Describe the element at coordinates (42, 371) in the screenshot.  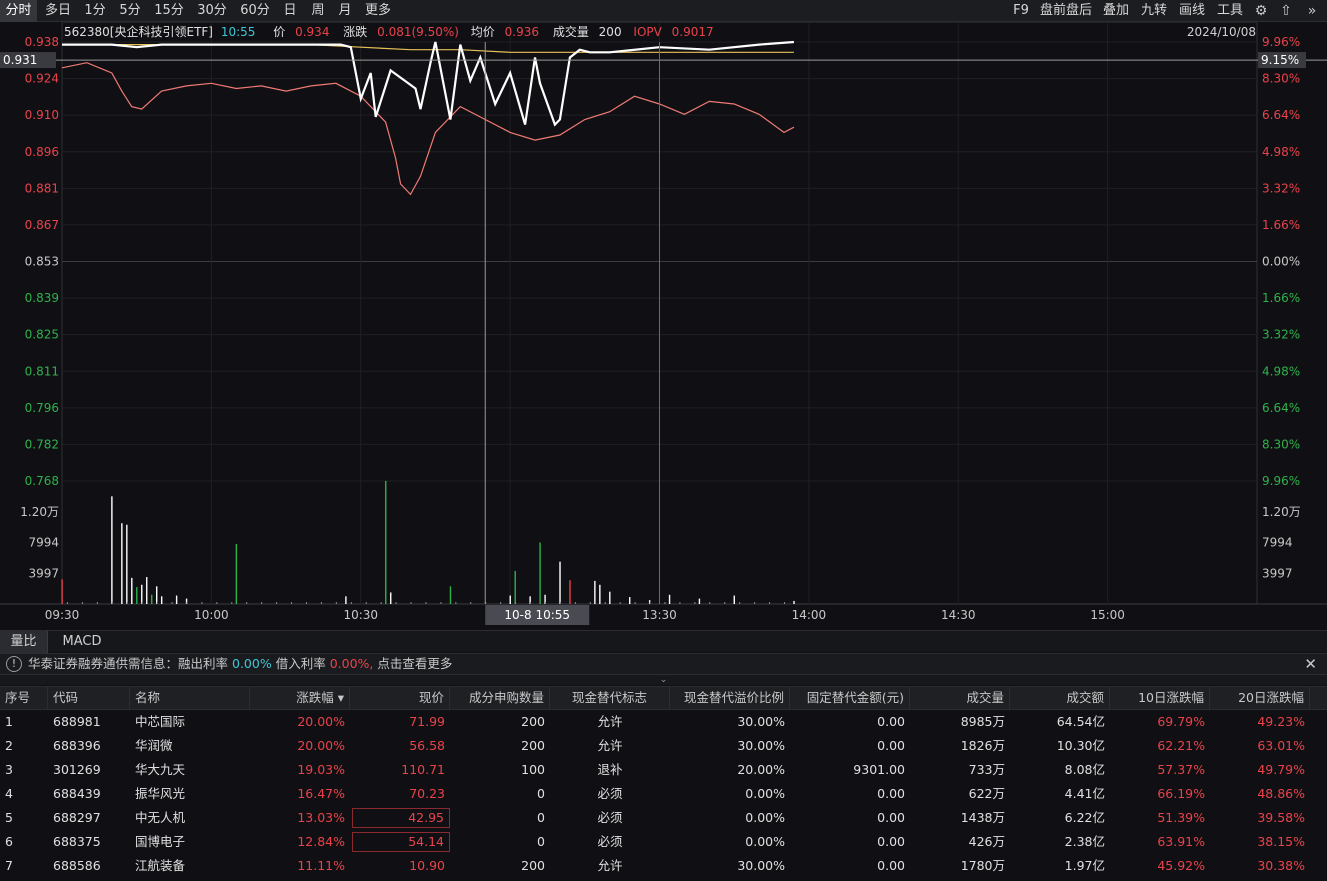
I see `price-tick-label: 0.811` at that location.